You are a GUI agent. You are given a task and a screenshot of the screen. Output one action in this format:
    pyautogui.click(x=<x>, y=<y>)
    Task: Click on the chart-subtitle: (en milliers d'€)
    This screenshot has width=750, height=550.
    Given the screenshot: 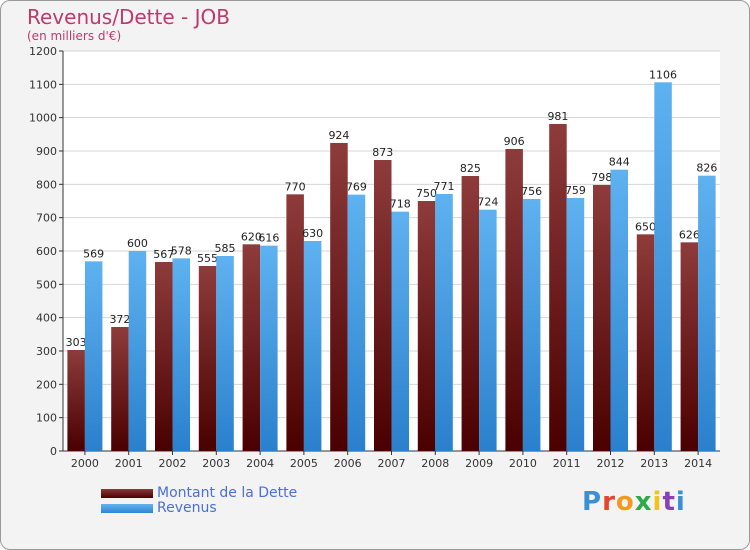 What is the action you would take?
    pyautogui.click(x=74, y=36)
    